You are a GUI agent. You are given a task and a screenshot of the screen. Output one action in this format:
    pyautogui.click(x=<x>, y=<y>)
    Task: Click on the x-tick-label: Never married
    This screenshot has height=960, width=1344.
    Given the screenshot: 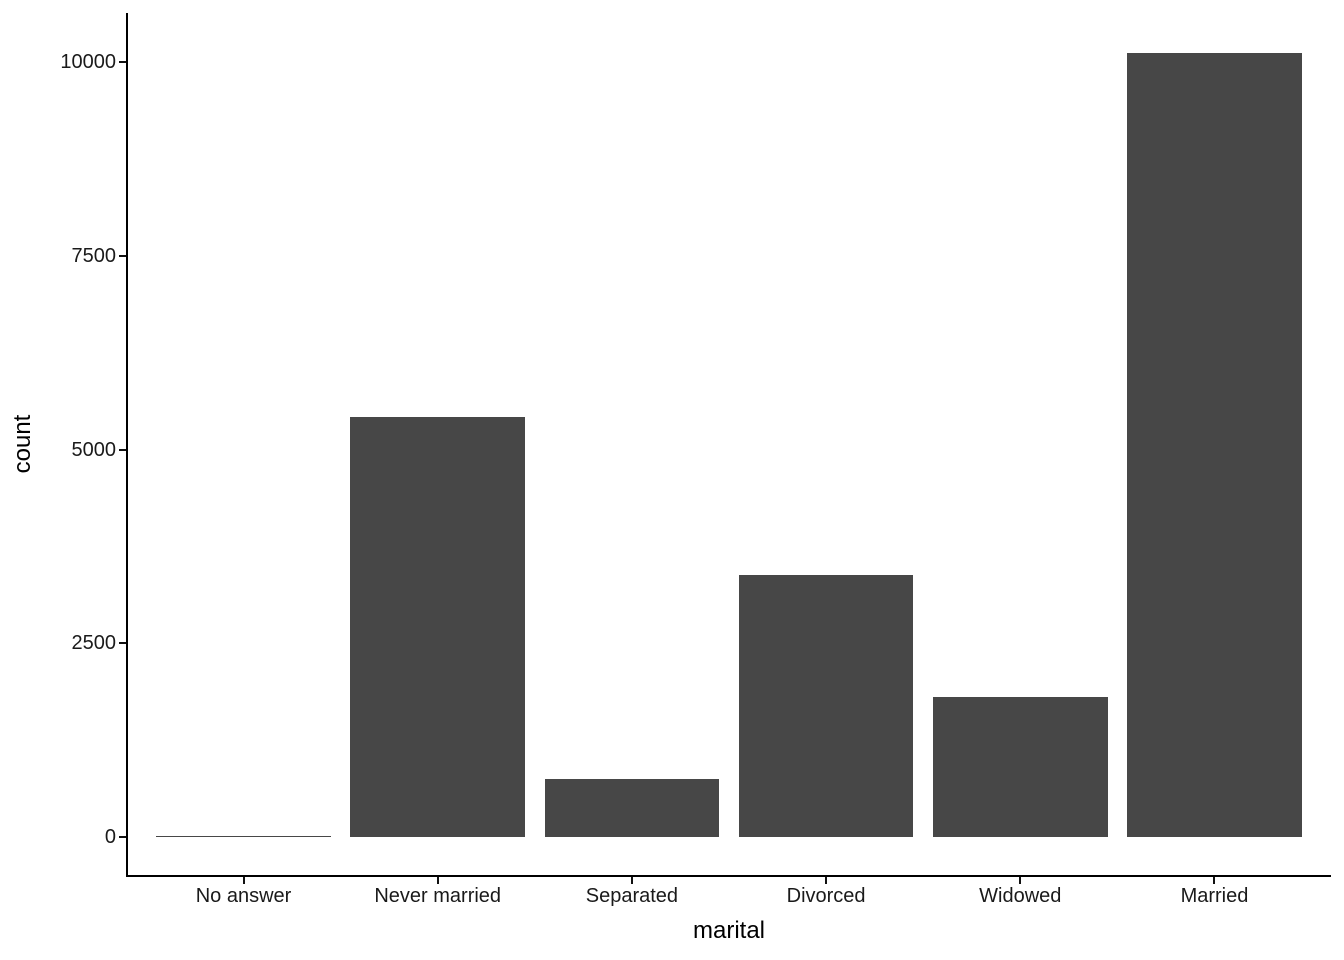 What is the action you would take?
    pyautogui.click(x=438, y=896)
    